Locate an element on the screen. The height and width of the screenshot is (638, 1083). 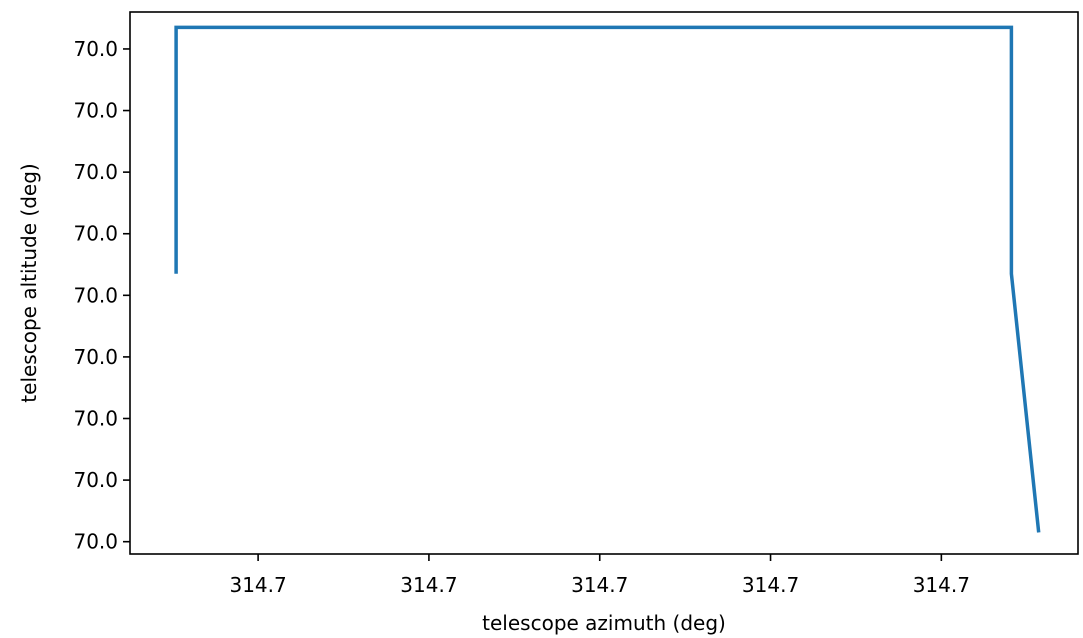
x-axis-label: telescope azimuth (deg) is located at coordinates (604, 623).